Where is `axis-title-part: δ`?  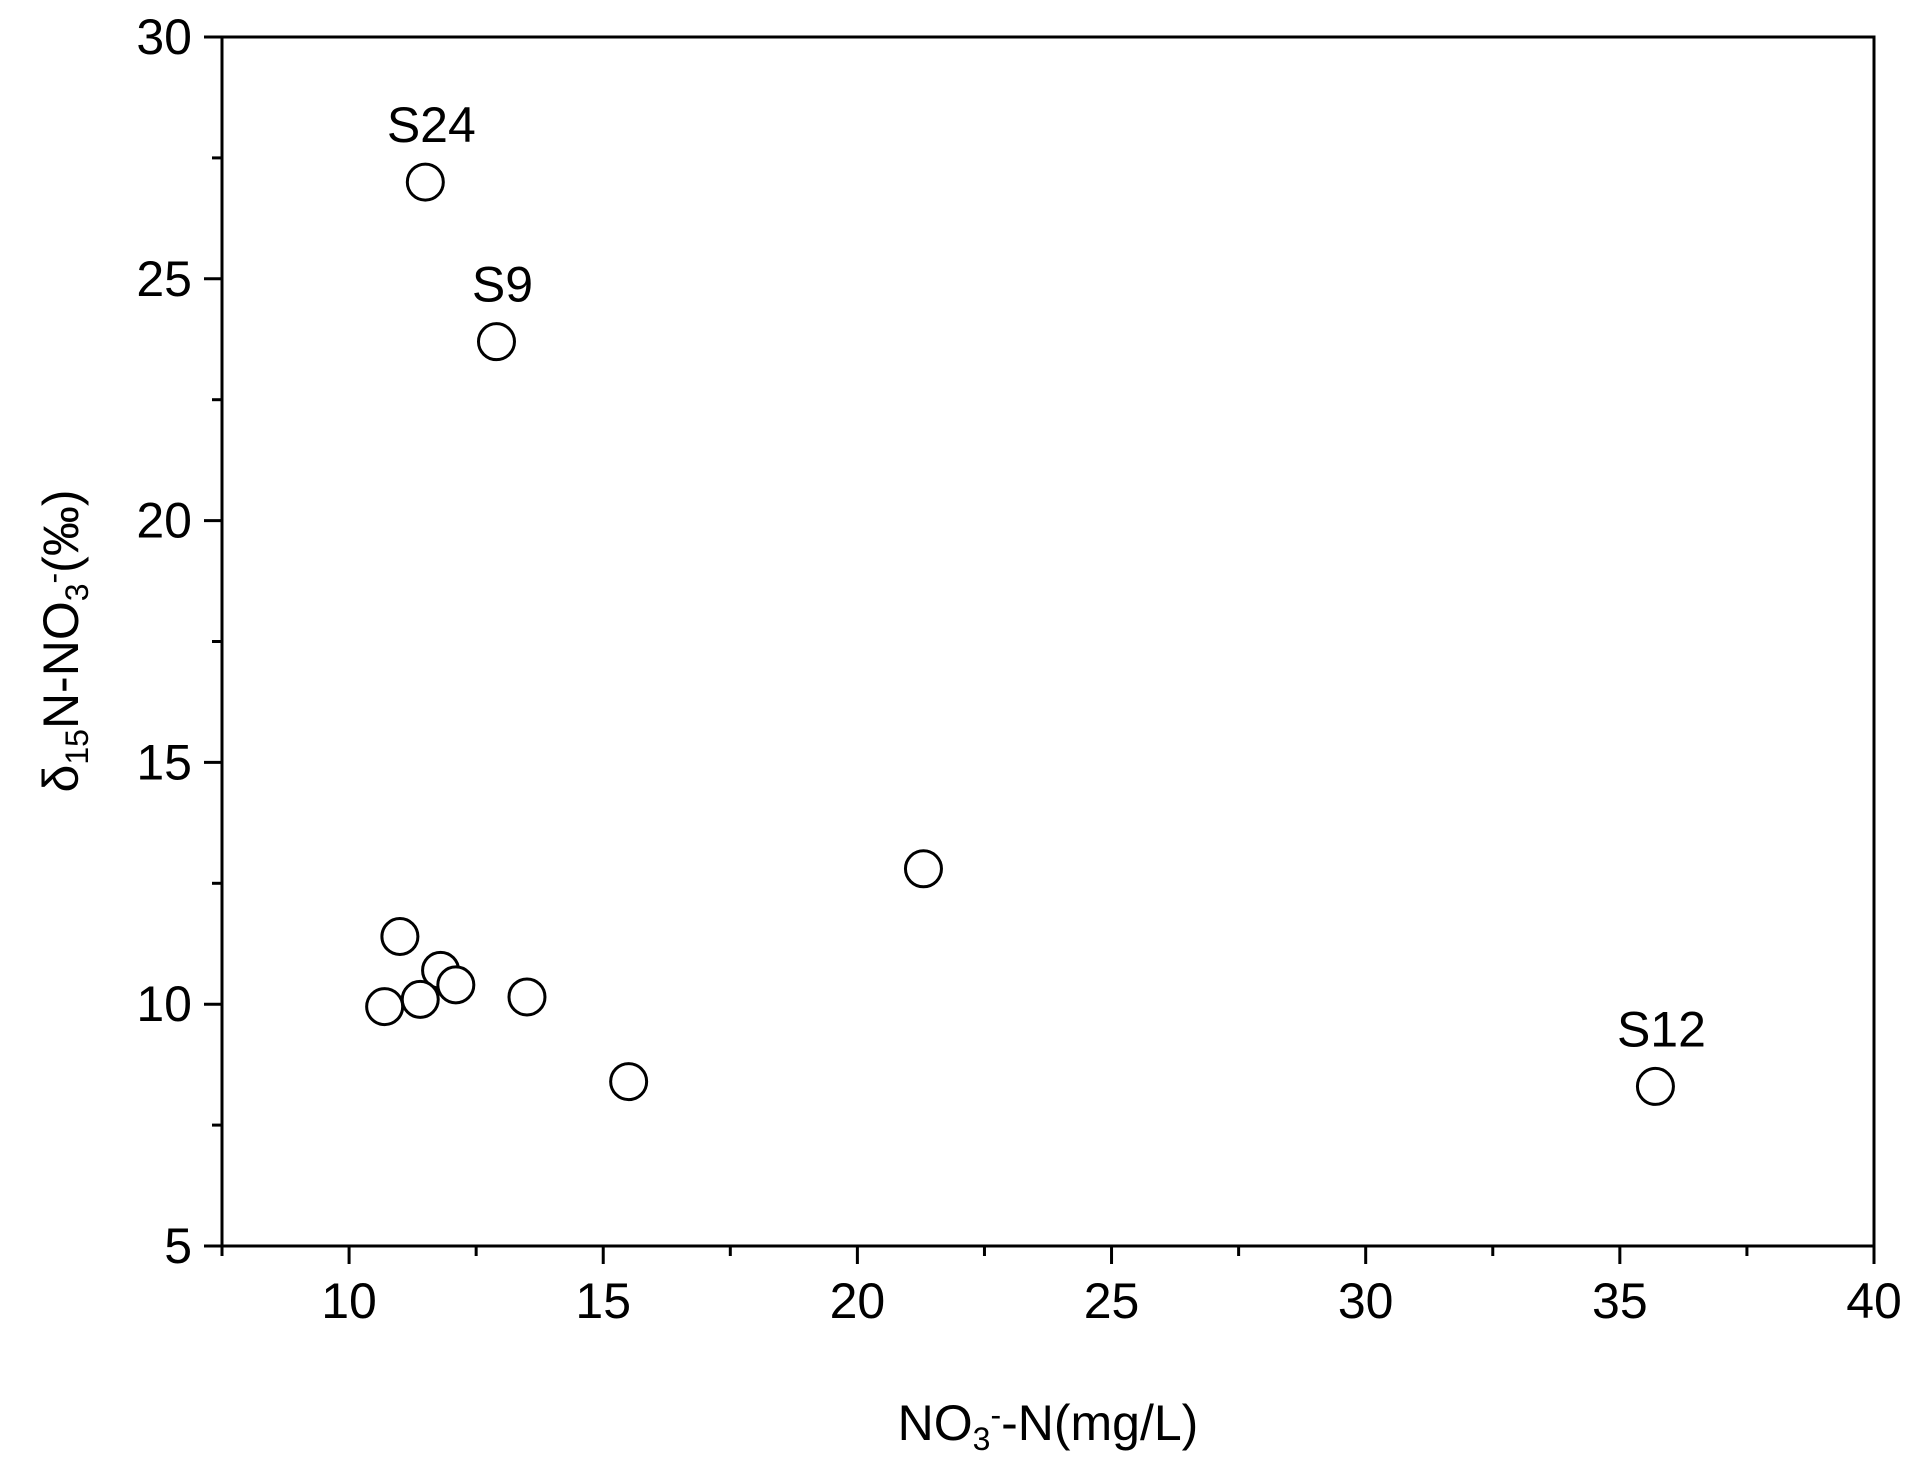
axis-title-part: δ is located at coordinates (61, 779).